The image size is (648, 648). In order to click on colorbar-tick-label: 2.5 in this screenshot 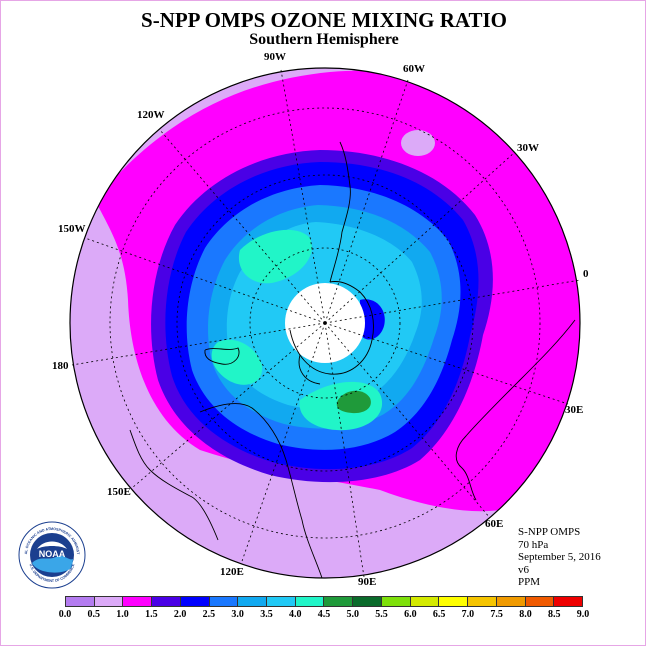, I will do `click(209, 614)`.